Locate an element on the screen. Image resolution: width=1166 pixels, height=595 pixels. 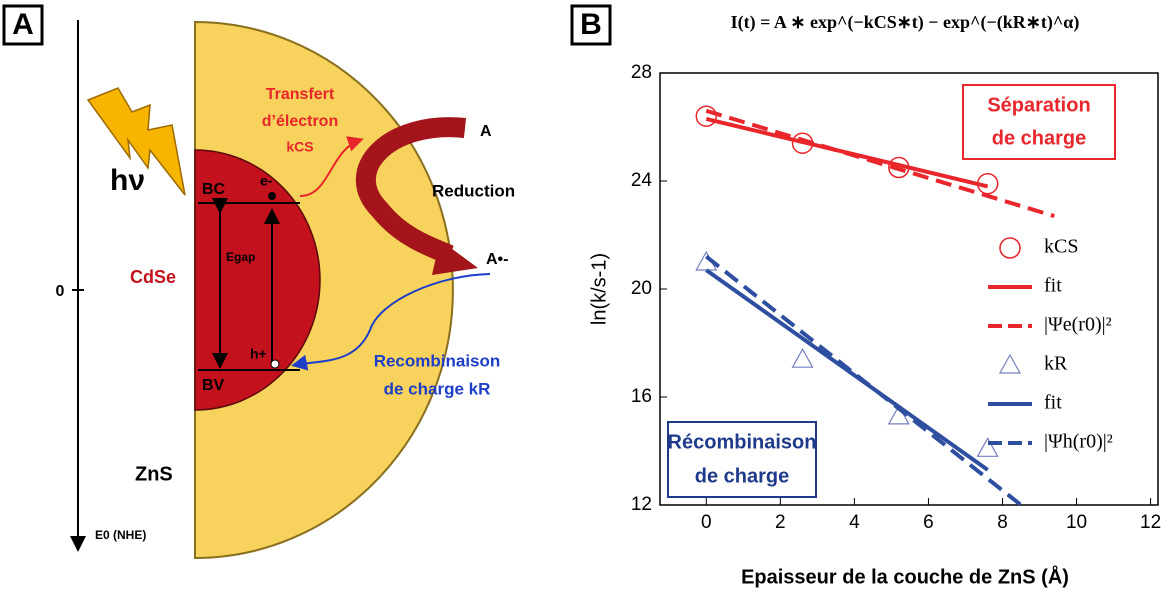
y-axis-label: ln(k/s-1) is located at coordinates (599, 289).